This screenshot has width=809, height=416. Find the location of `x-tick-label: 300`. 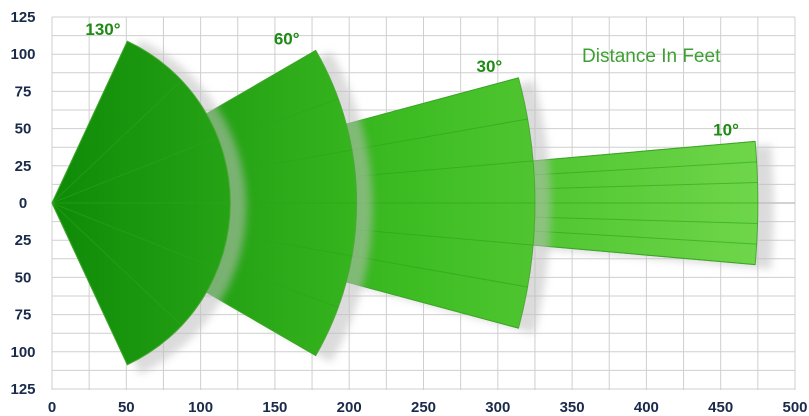

x-tick-label: 300 is located at coordinates (497, 407).